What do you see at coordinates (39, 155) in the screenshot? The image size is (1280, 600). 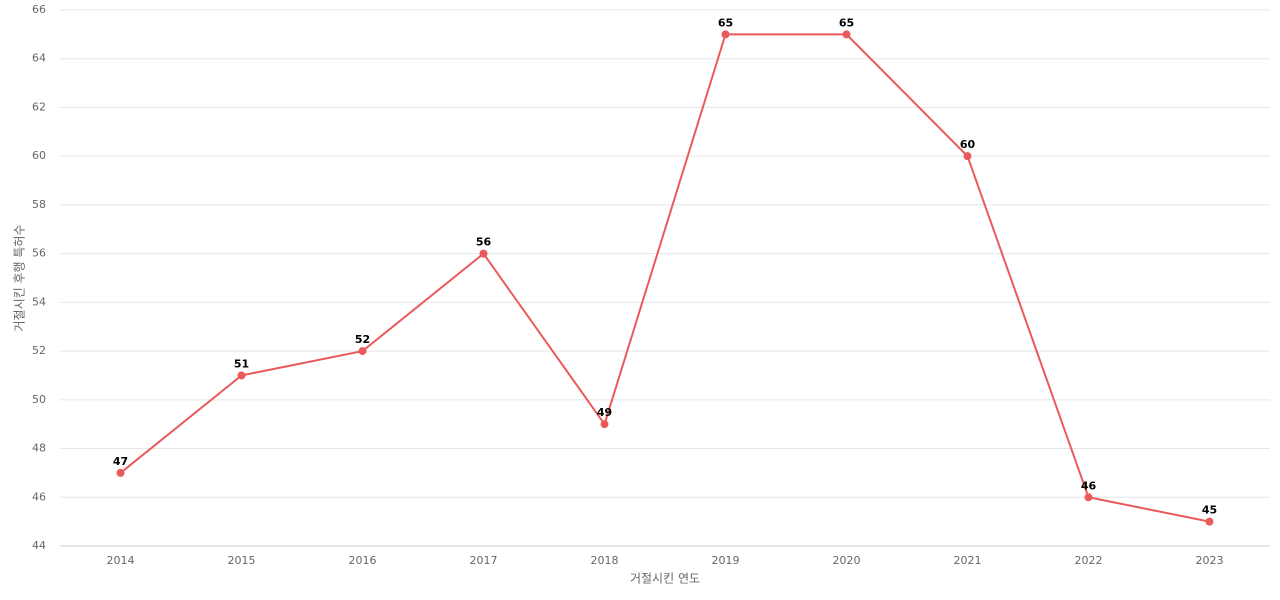 I see `y-tick-label: 60` at bounding box center [39, 155].